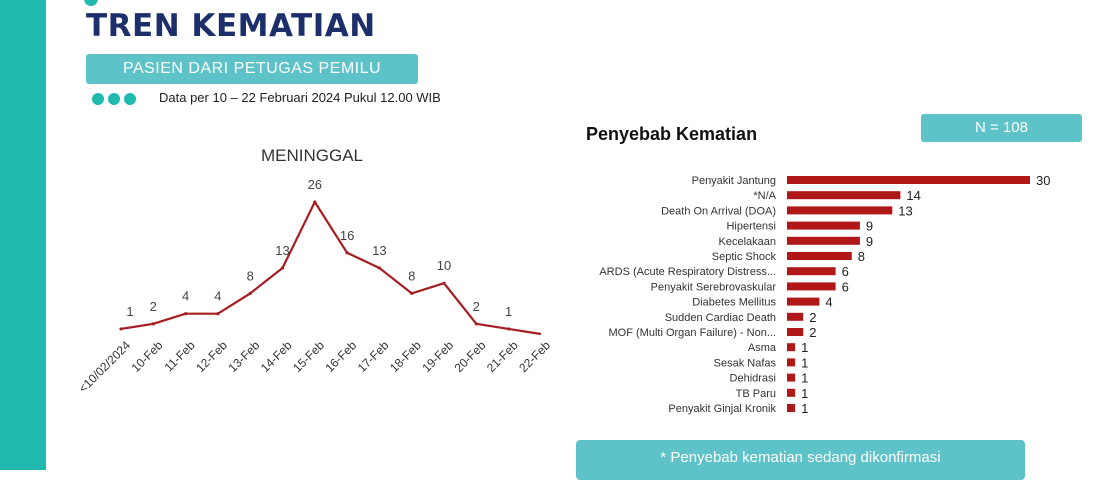 This screenshot has height=480, width=1110. I want to click on data-label: 16, so click(347, 235).